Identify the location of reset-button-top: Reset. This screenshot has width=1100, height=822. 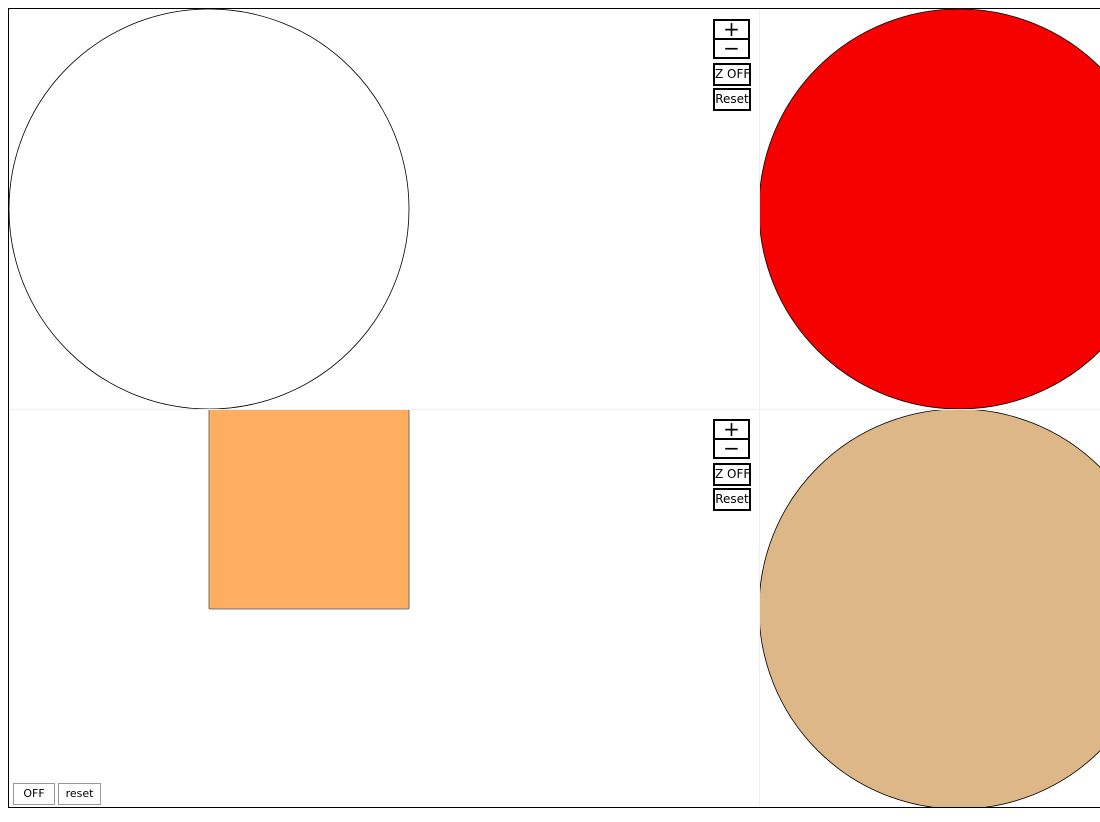
(732, 99).